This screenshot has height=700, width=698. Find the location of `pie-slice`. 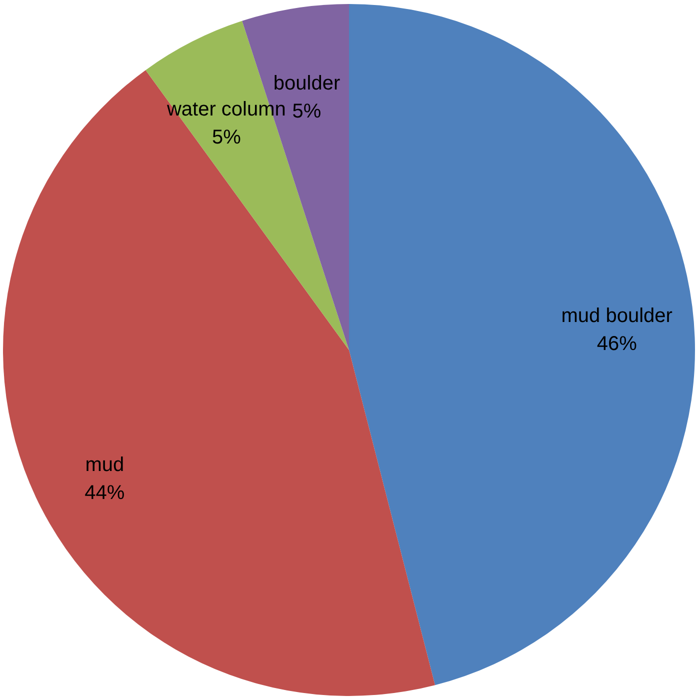

pie-slice is located at coordinates (247, 185).